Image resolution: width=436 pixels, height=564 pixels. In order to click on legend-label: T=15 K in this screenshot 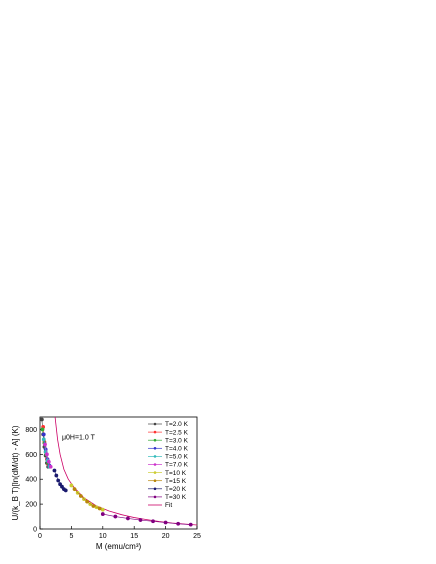, I will do `click(176, 481)`.